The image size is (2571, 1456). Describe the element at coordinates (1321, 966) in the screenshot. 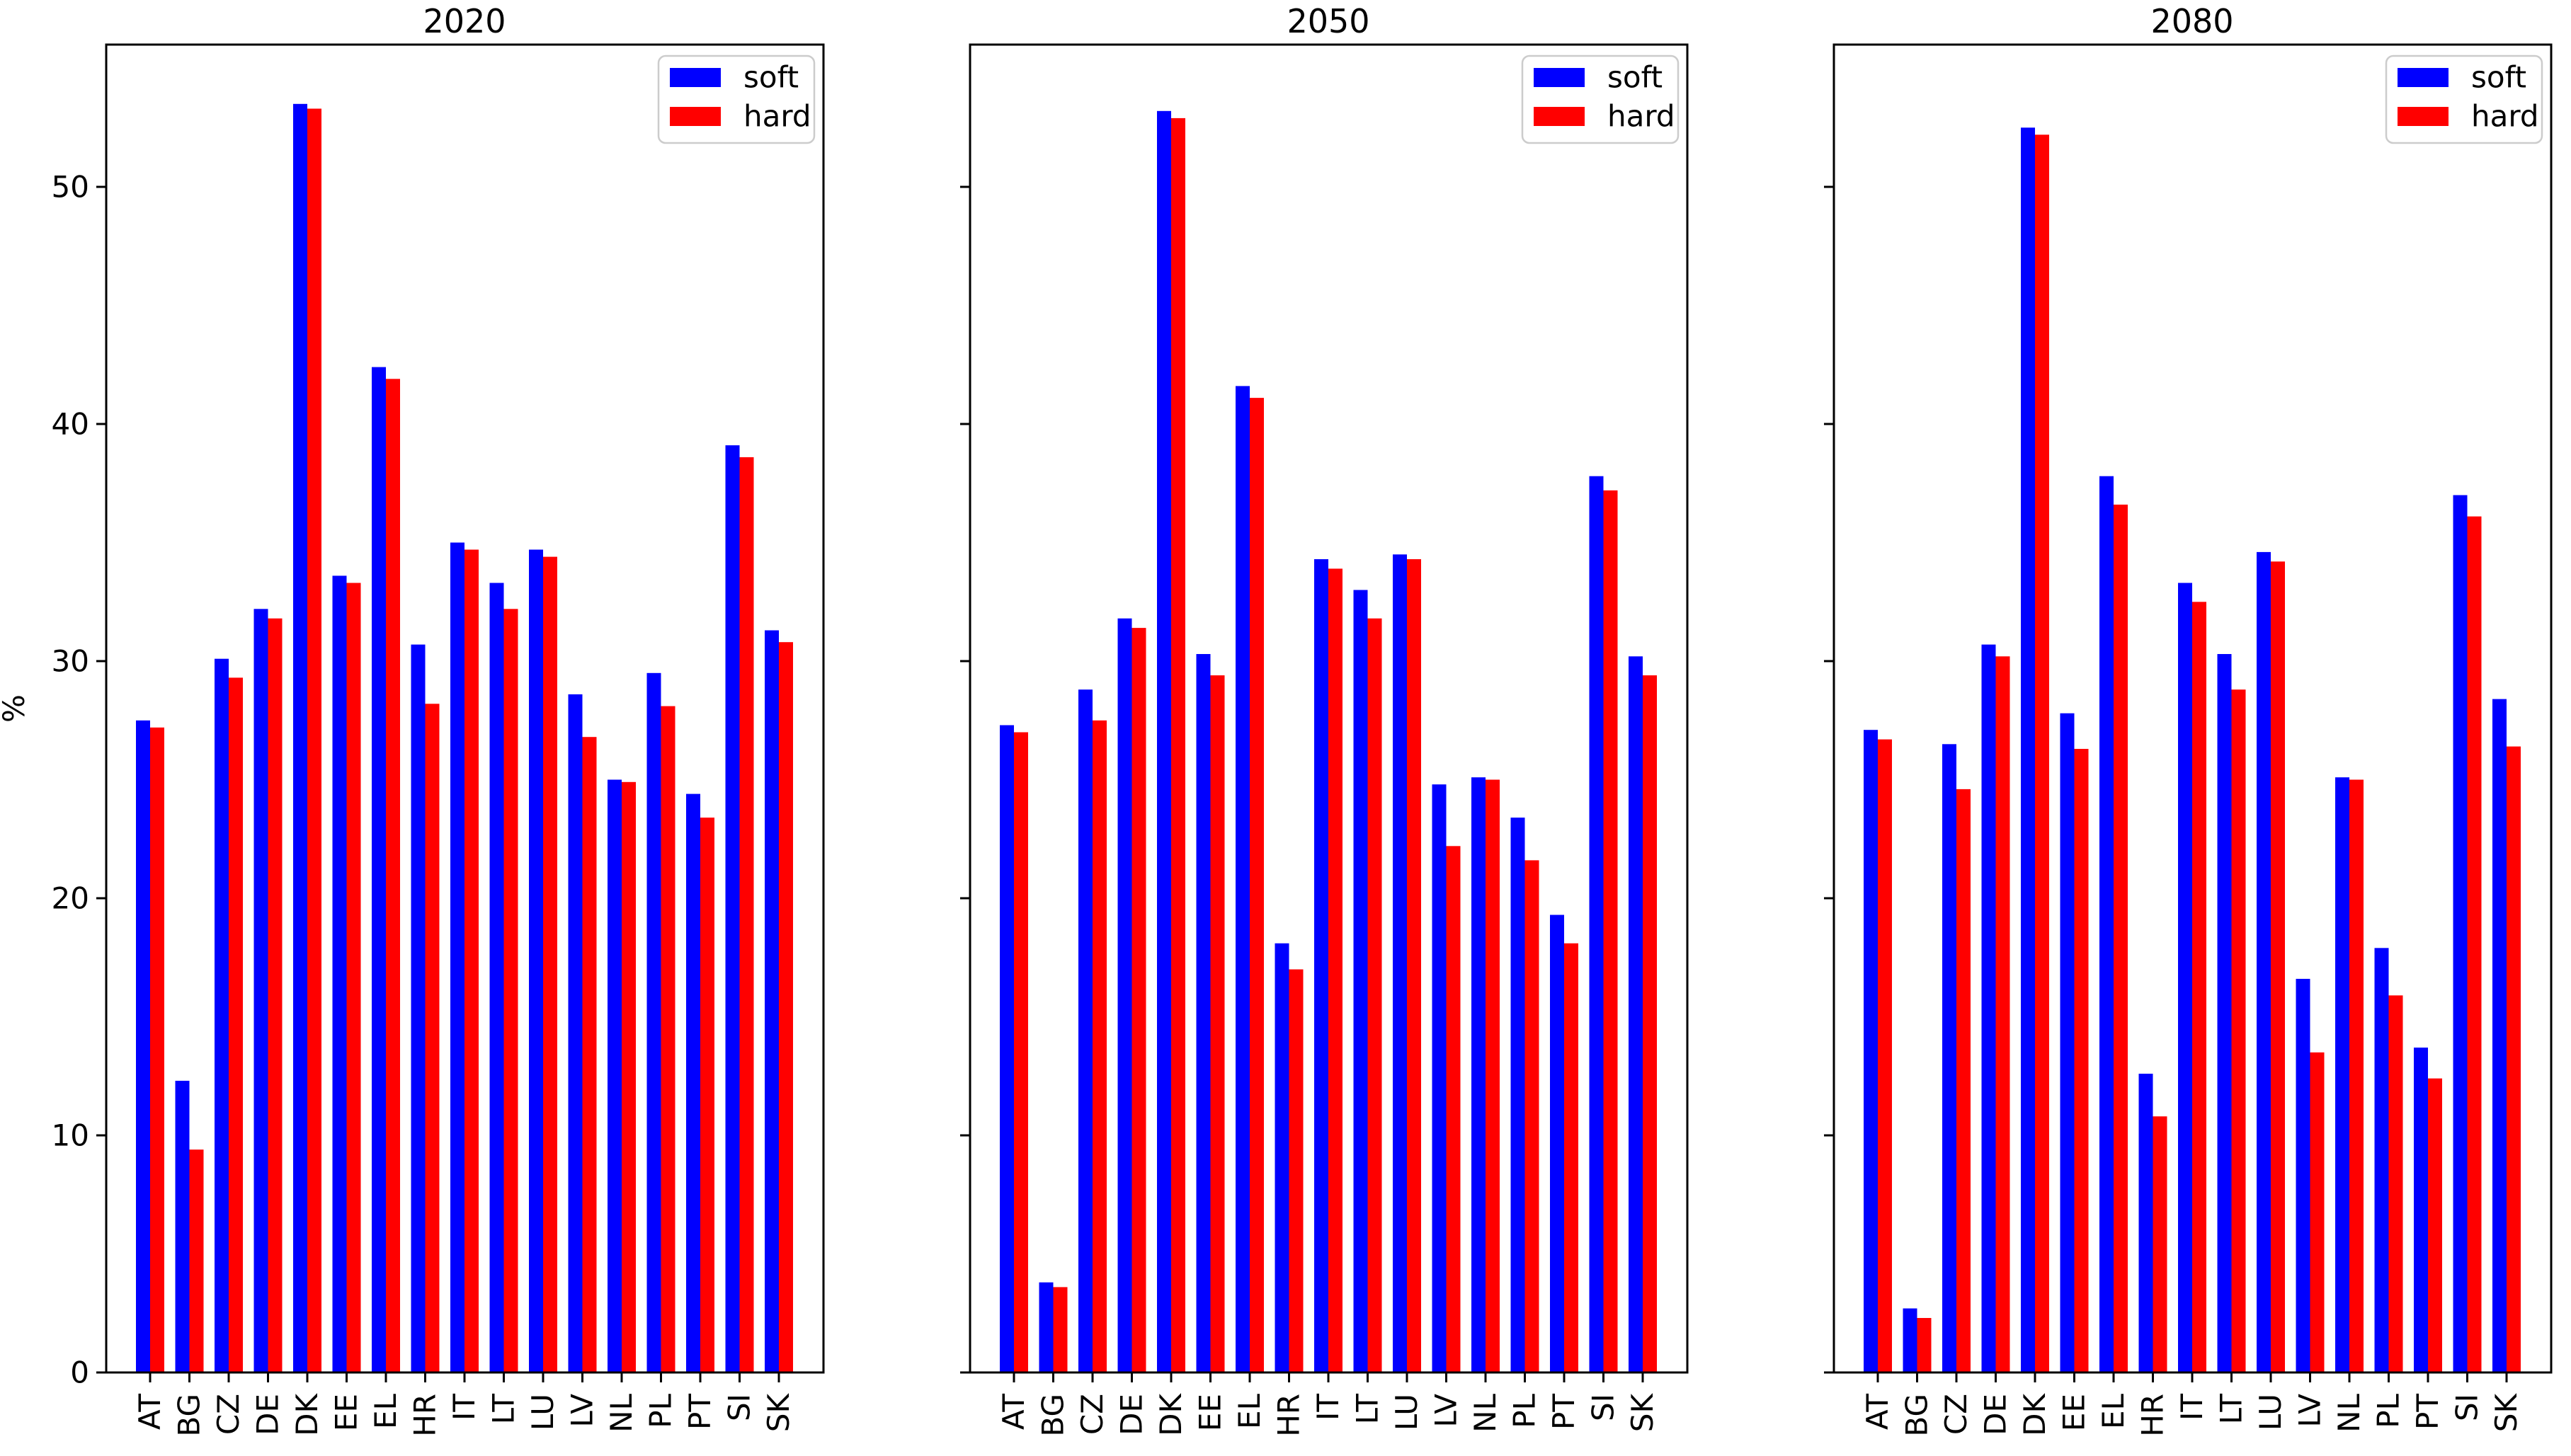

I see `bar-soft-IT` at that location.